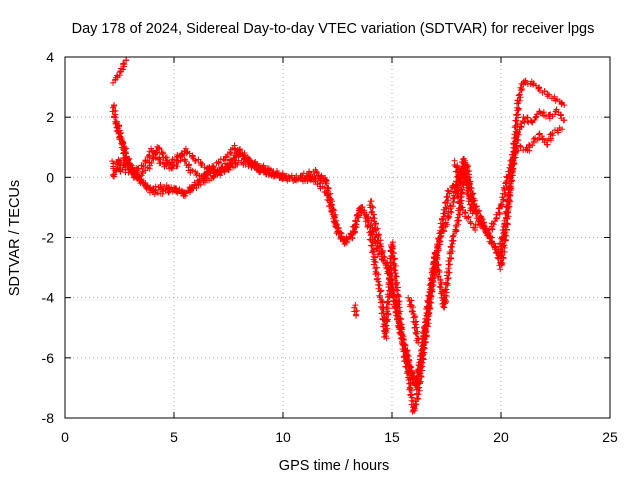 The image size is (640, 480). What do you see at coordinates (65, 437) in the screenshot?
I see `x-tick-label: 0` at bounding box center [65, 437].